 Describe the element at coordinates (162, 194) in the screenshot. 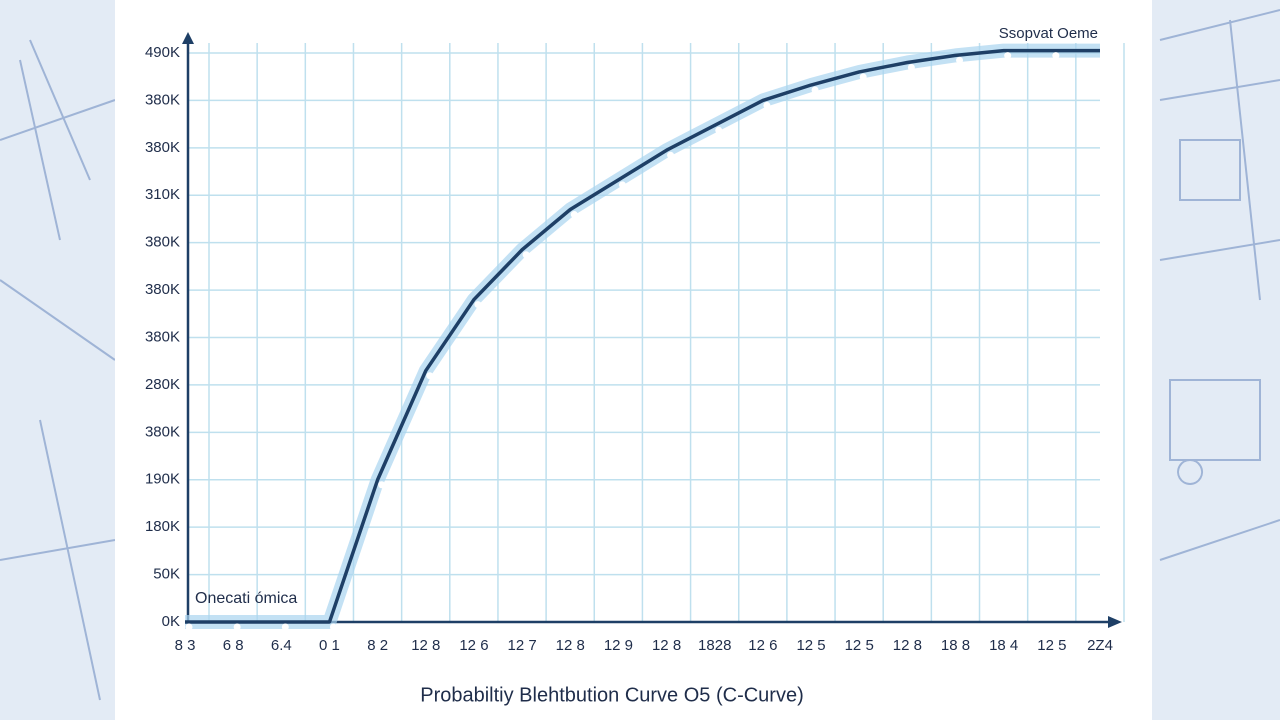

I see `y-tick-label: 310K` at that location.